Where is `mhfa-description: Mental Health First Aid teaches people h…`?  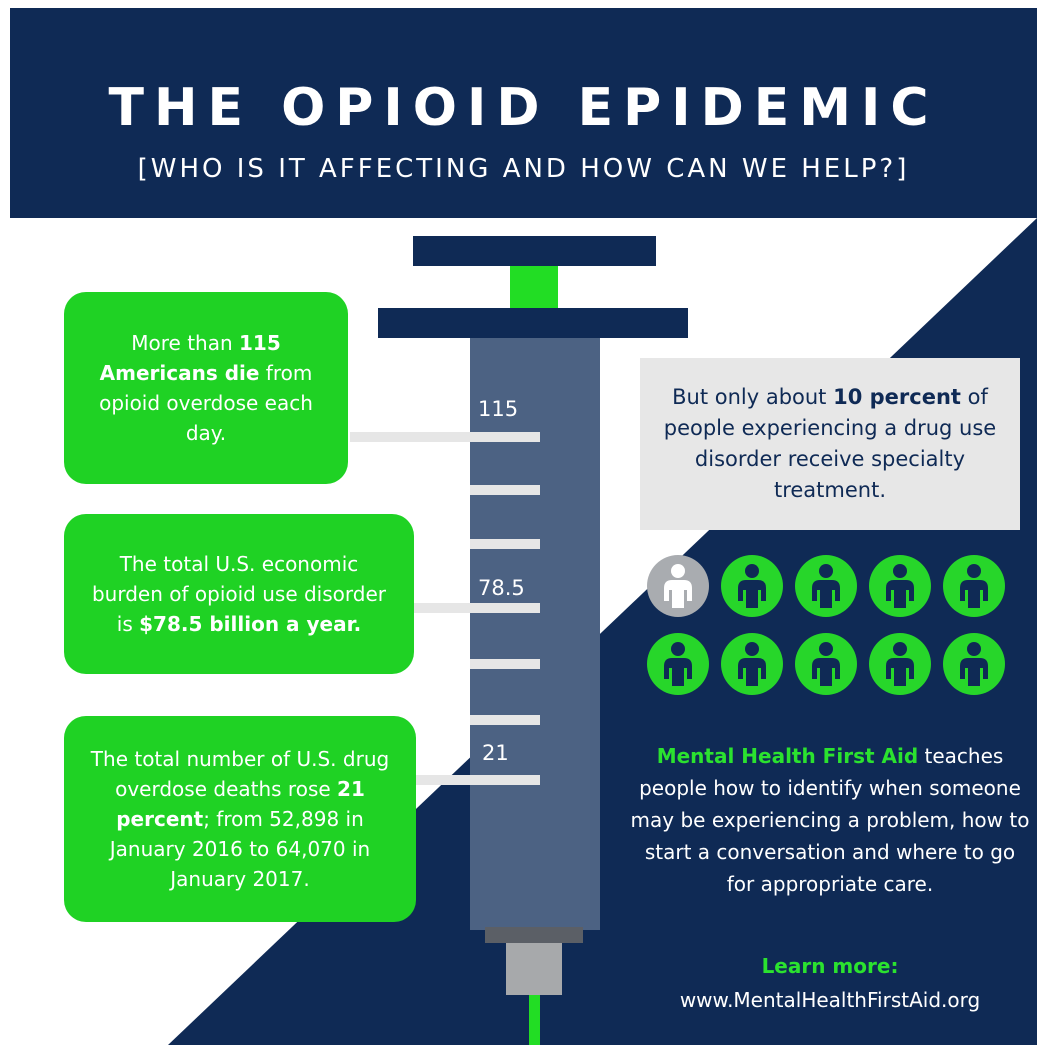 mhfa-description: Mental Health First Aid teaches people h… is located at coordinates (830, 820).